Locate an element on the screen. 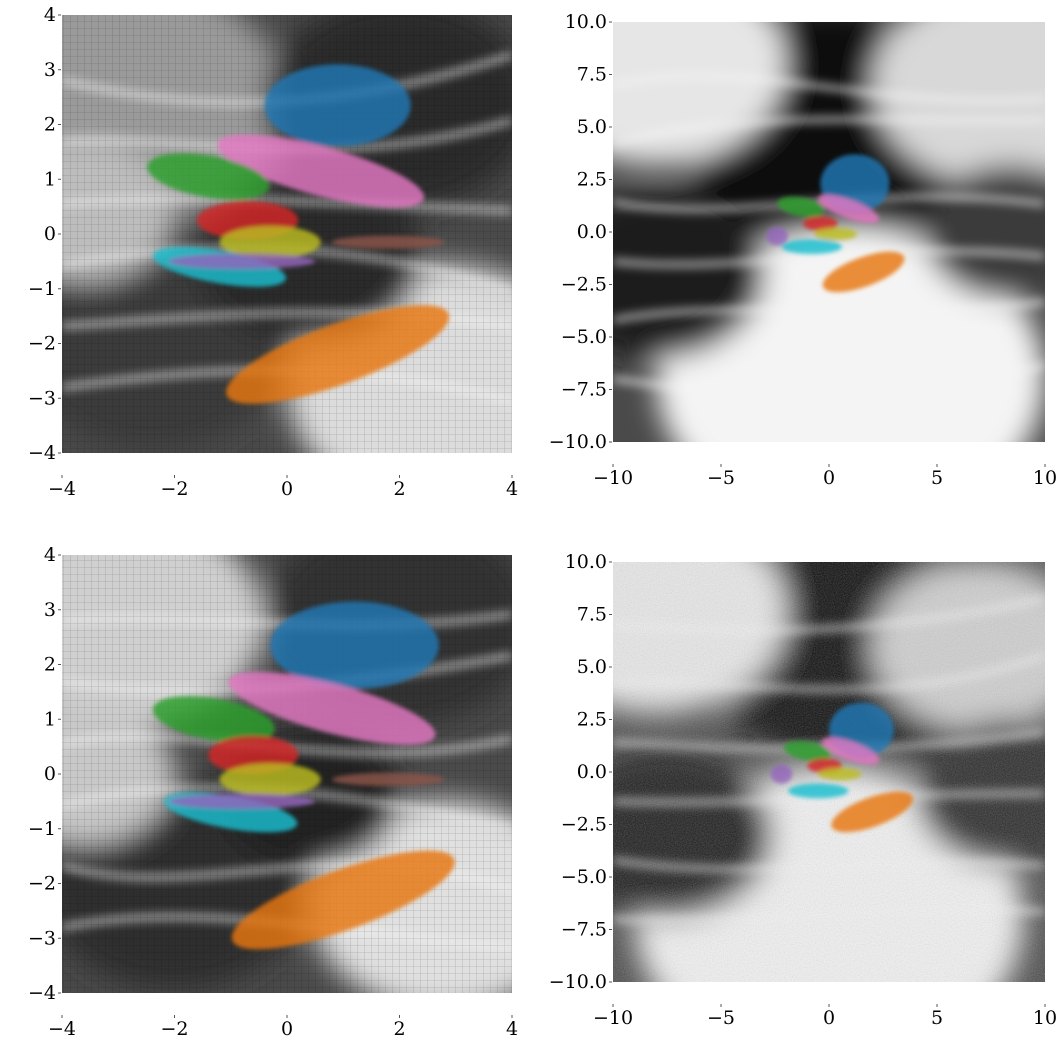  x-tick: −2 is located at coordinates (174, 1027).